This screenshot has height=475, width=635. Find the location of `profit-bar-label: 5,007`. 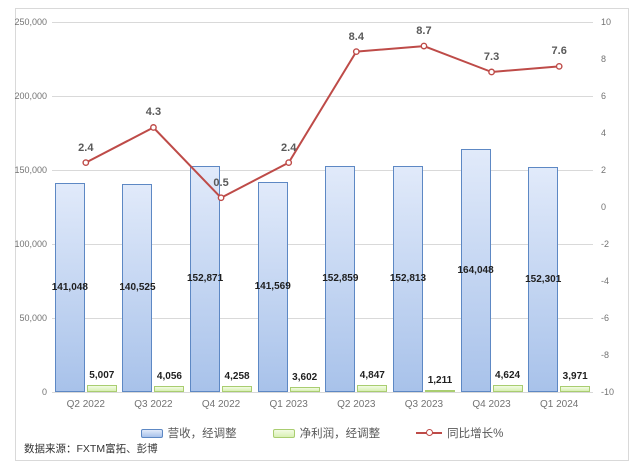

profit-bar-label: 5,007 is located at coordinates (102, 375).